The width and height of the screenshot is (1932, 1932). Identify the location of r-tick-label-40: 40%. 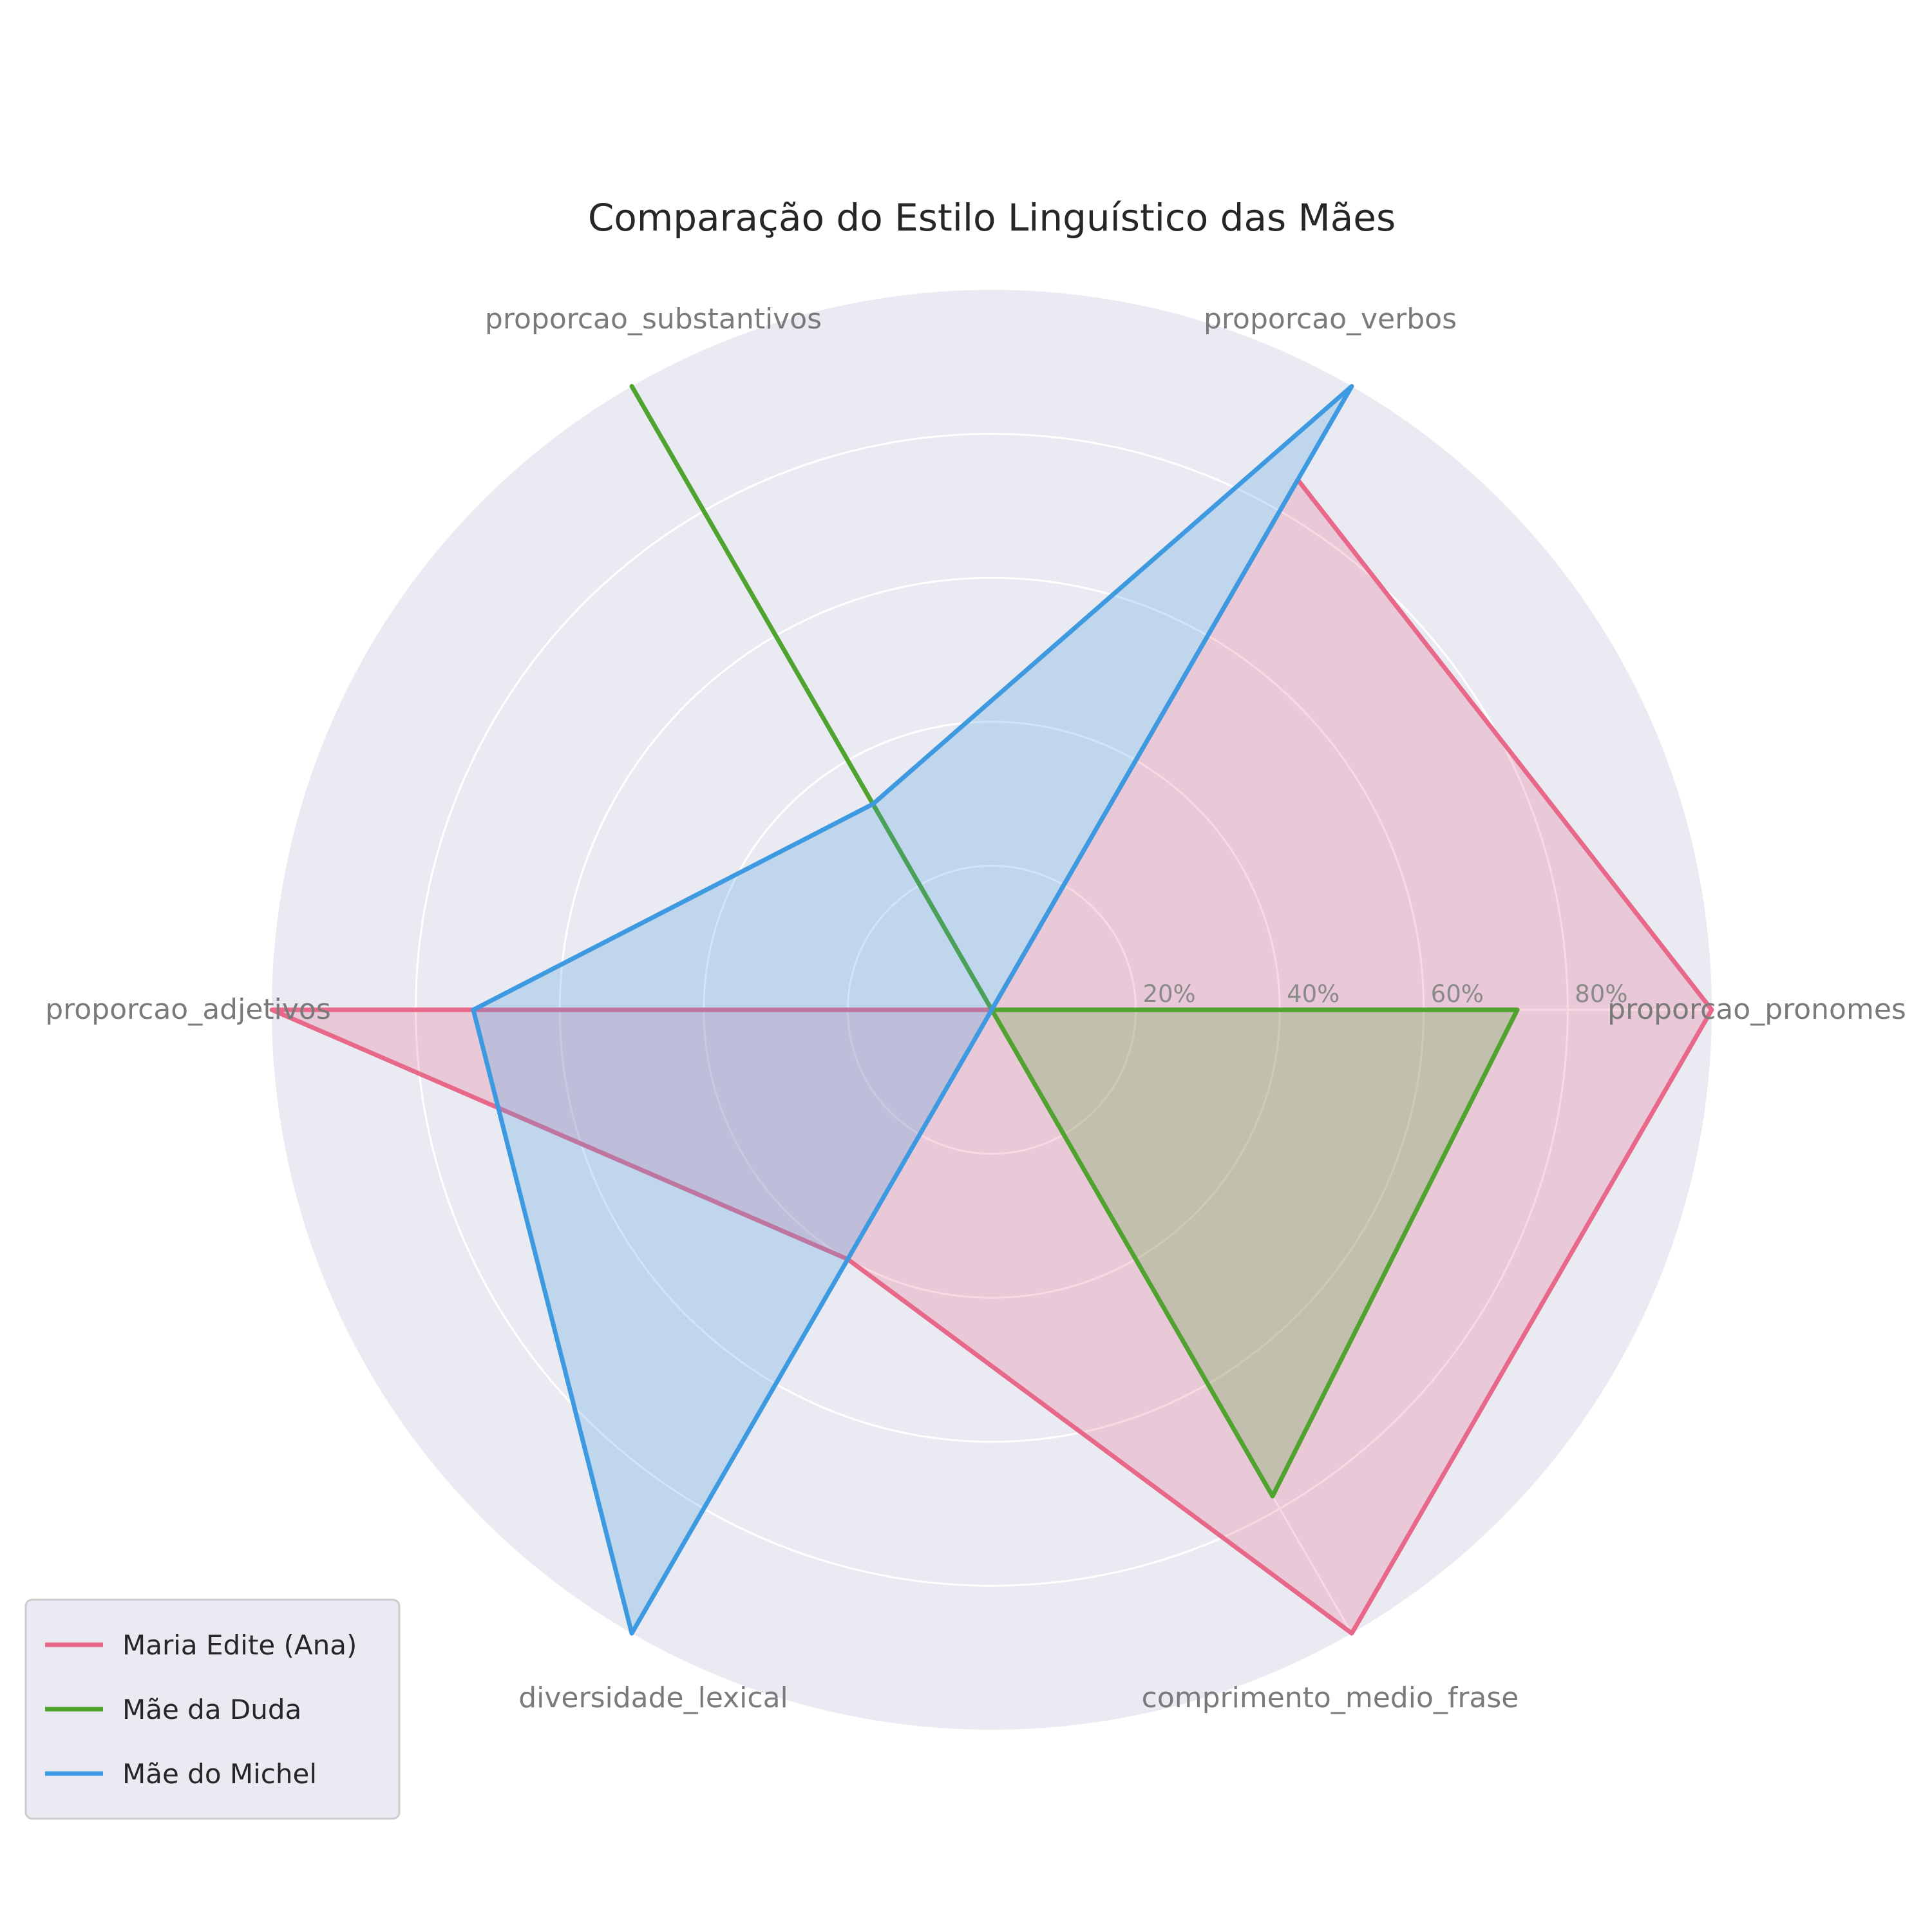
(1314, 994).